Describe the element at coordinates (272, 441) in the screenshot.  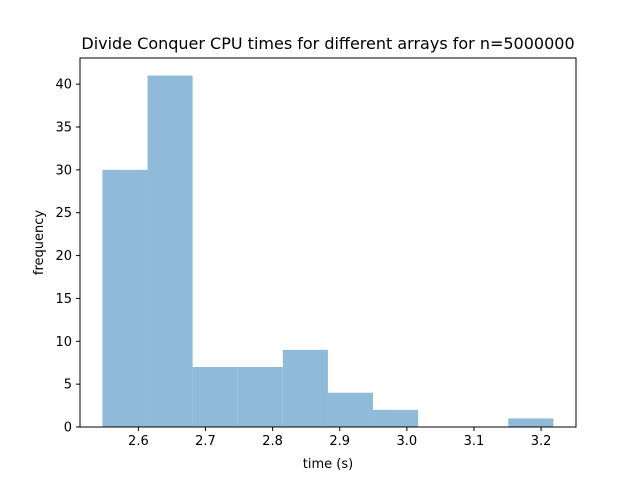
I see `x-tick-label: 2.8` at that location.